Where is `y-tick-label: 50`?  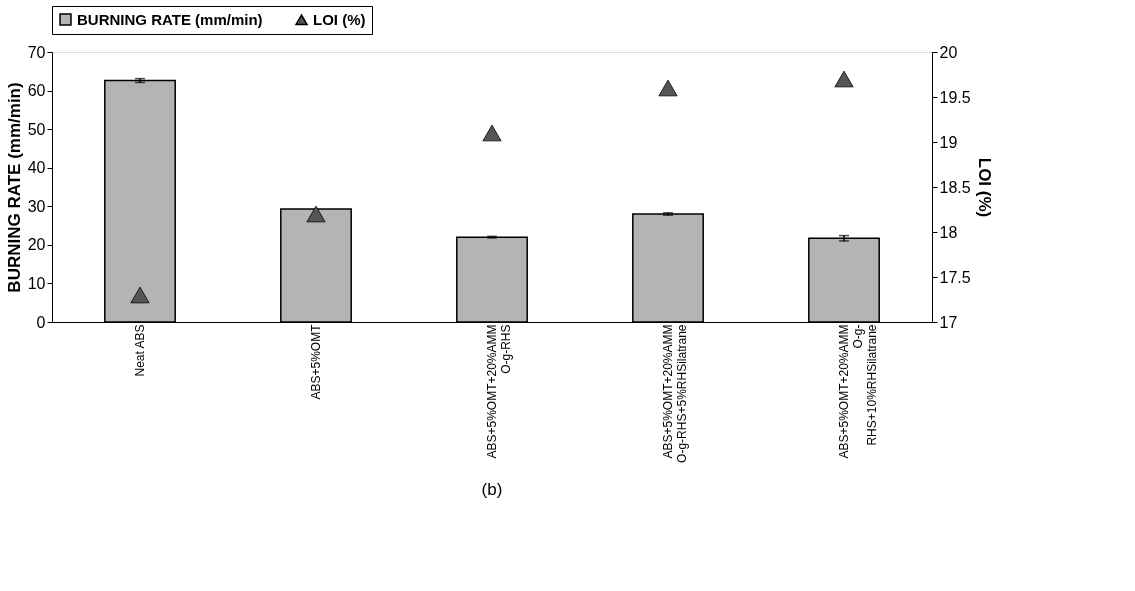
y-tick-label: 50 is located at coordinates (36, 129).